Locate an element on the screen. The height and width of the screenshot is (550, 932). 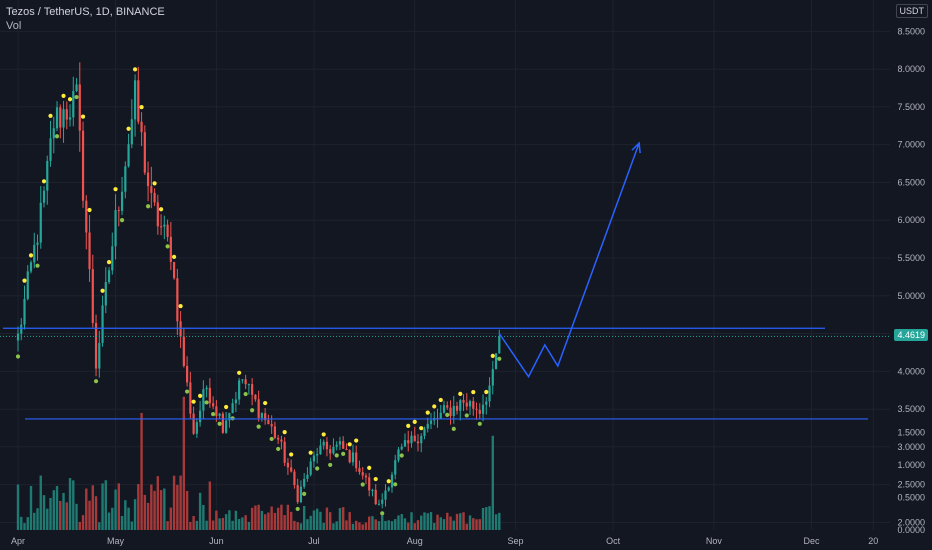
time-tick-label: 20 is located at coordinates (873, 541).